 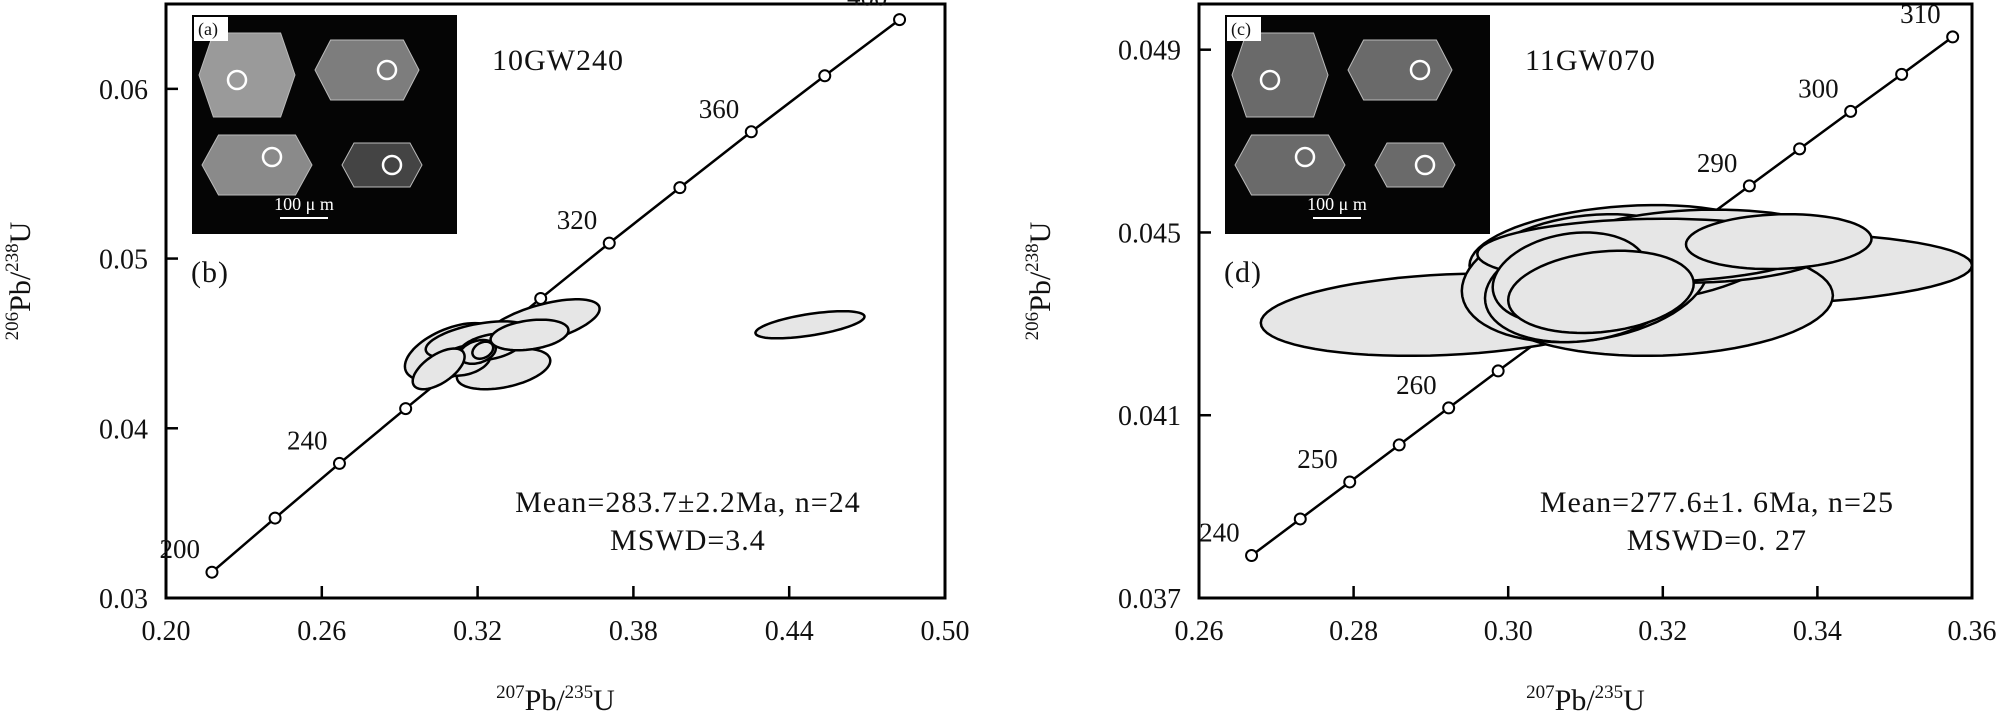 I want to click on sample-name: 10GW240, so click(x=558, y=60).